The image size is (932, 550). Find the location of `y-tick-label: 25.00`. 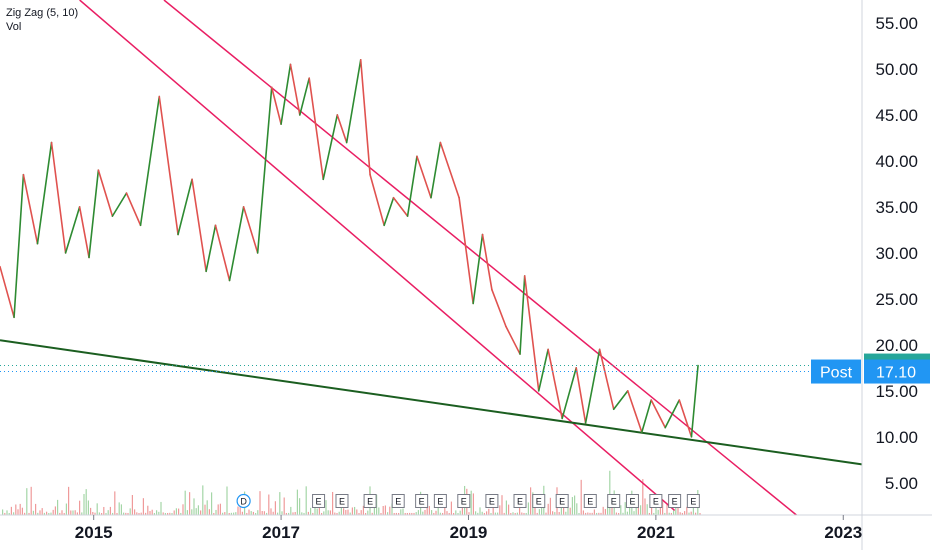

y-tick-label: 25.00 is located at coordinates (896, 299).